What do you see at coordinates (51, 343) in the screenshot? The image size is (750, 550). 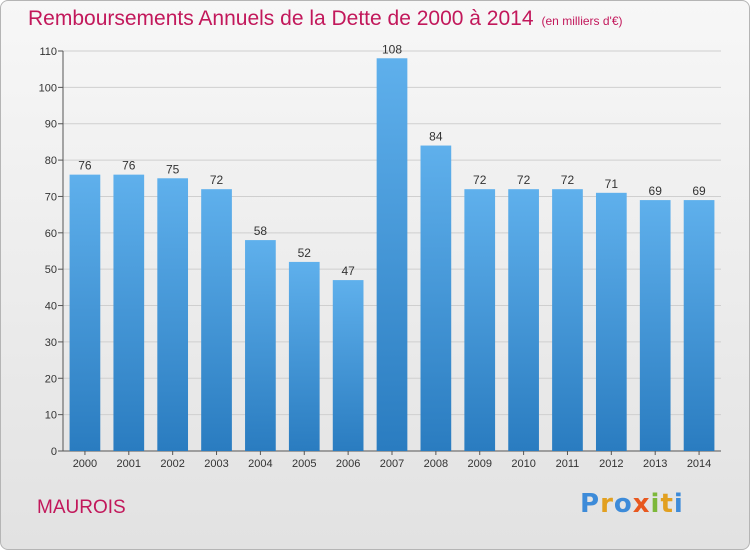 I see `y-tick-label: 30` at bounding box center [51, 343].